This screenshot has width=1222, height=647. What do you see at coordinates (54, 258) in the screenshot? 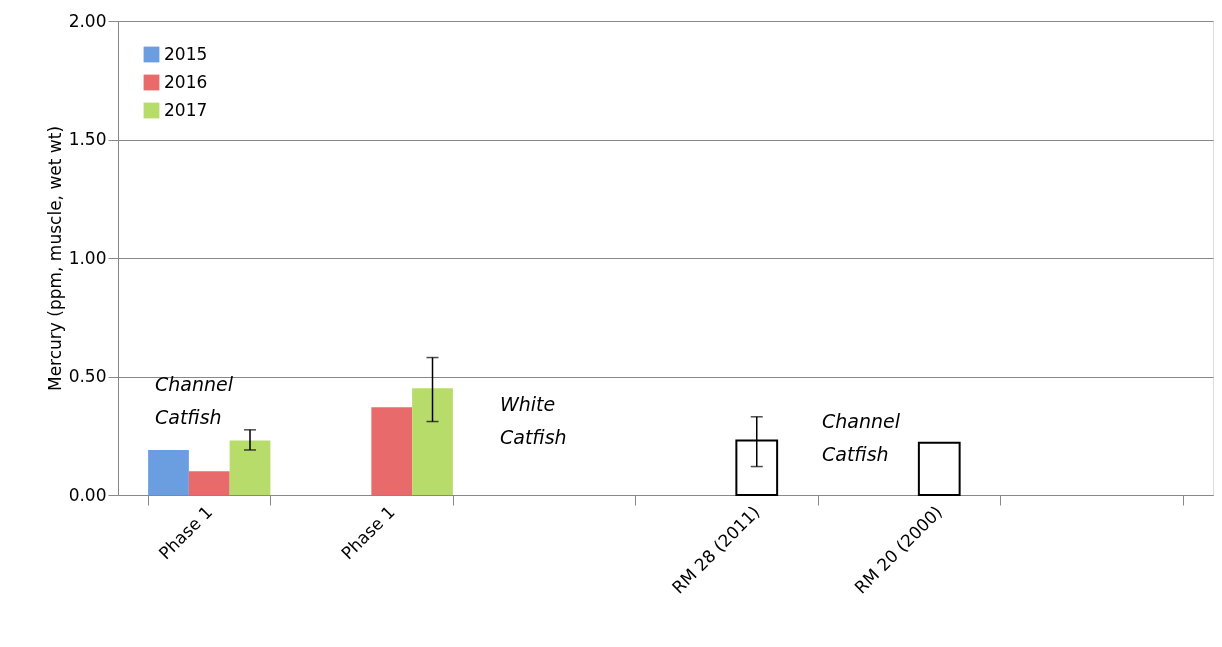
I see `y-axis-title: Mercury (ppm, muscle, wet wt)` at bounding box center [54, 258].